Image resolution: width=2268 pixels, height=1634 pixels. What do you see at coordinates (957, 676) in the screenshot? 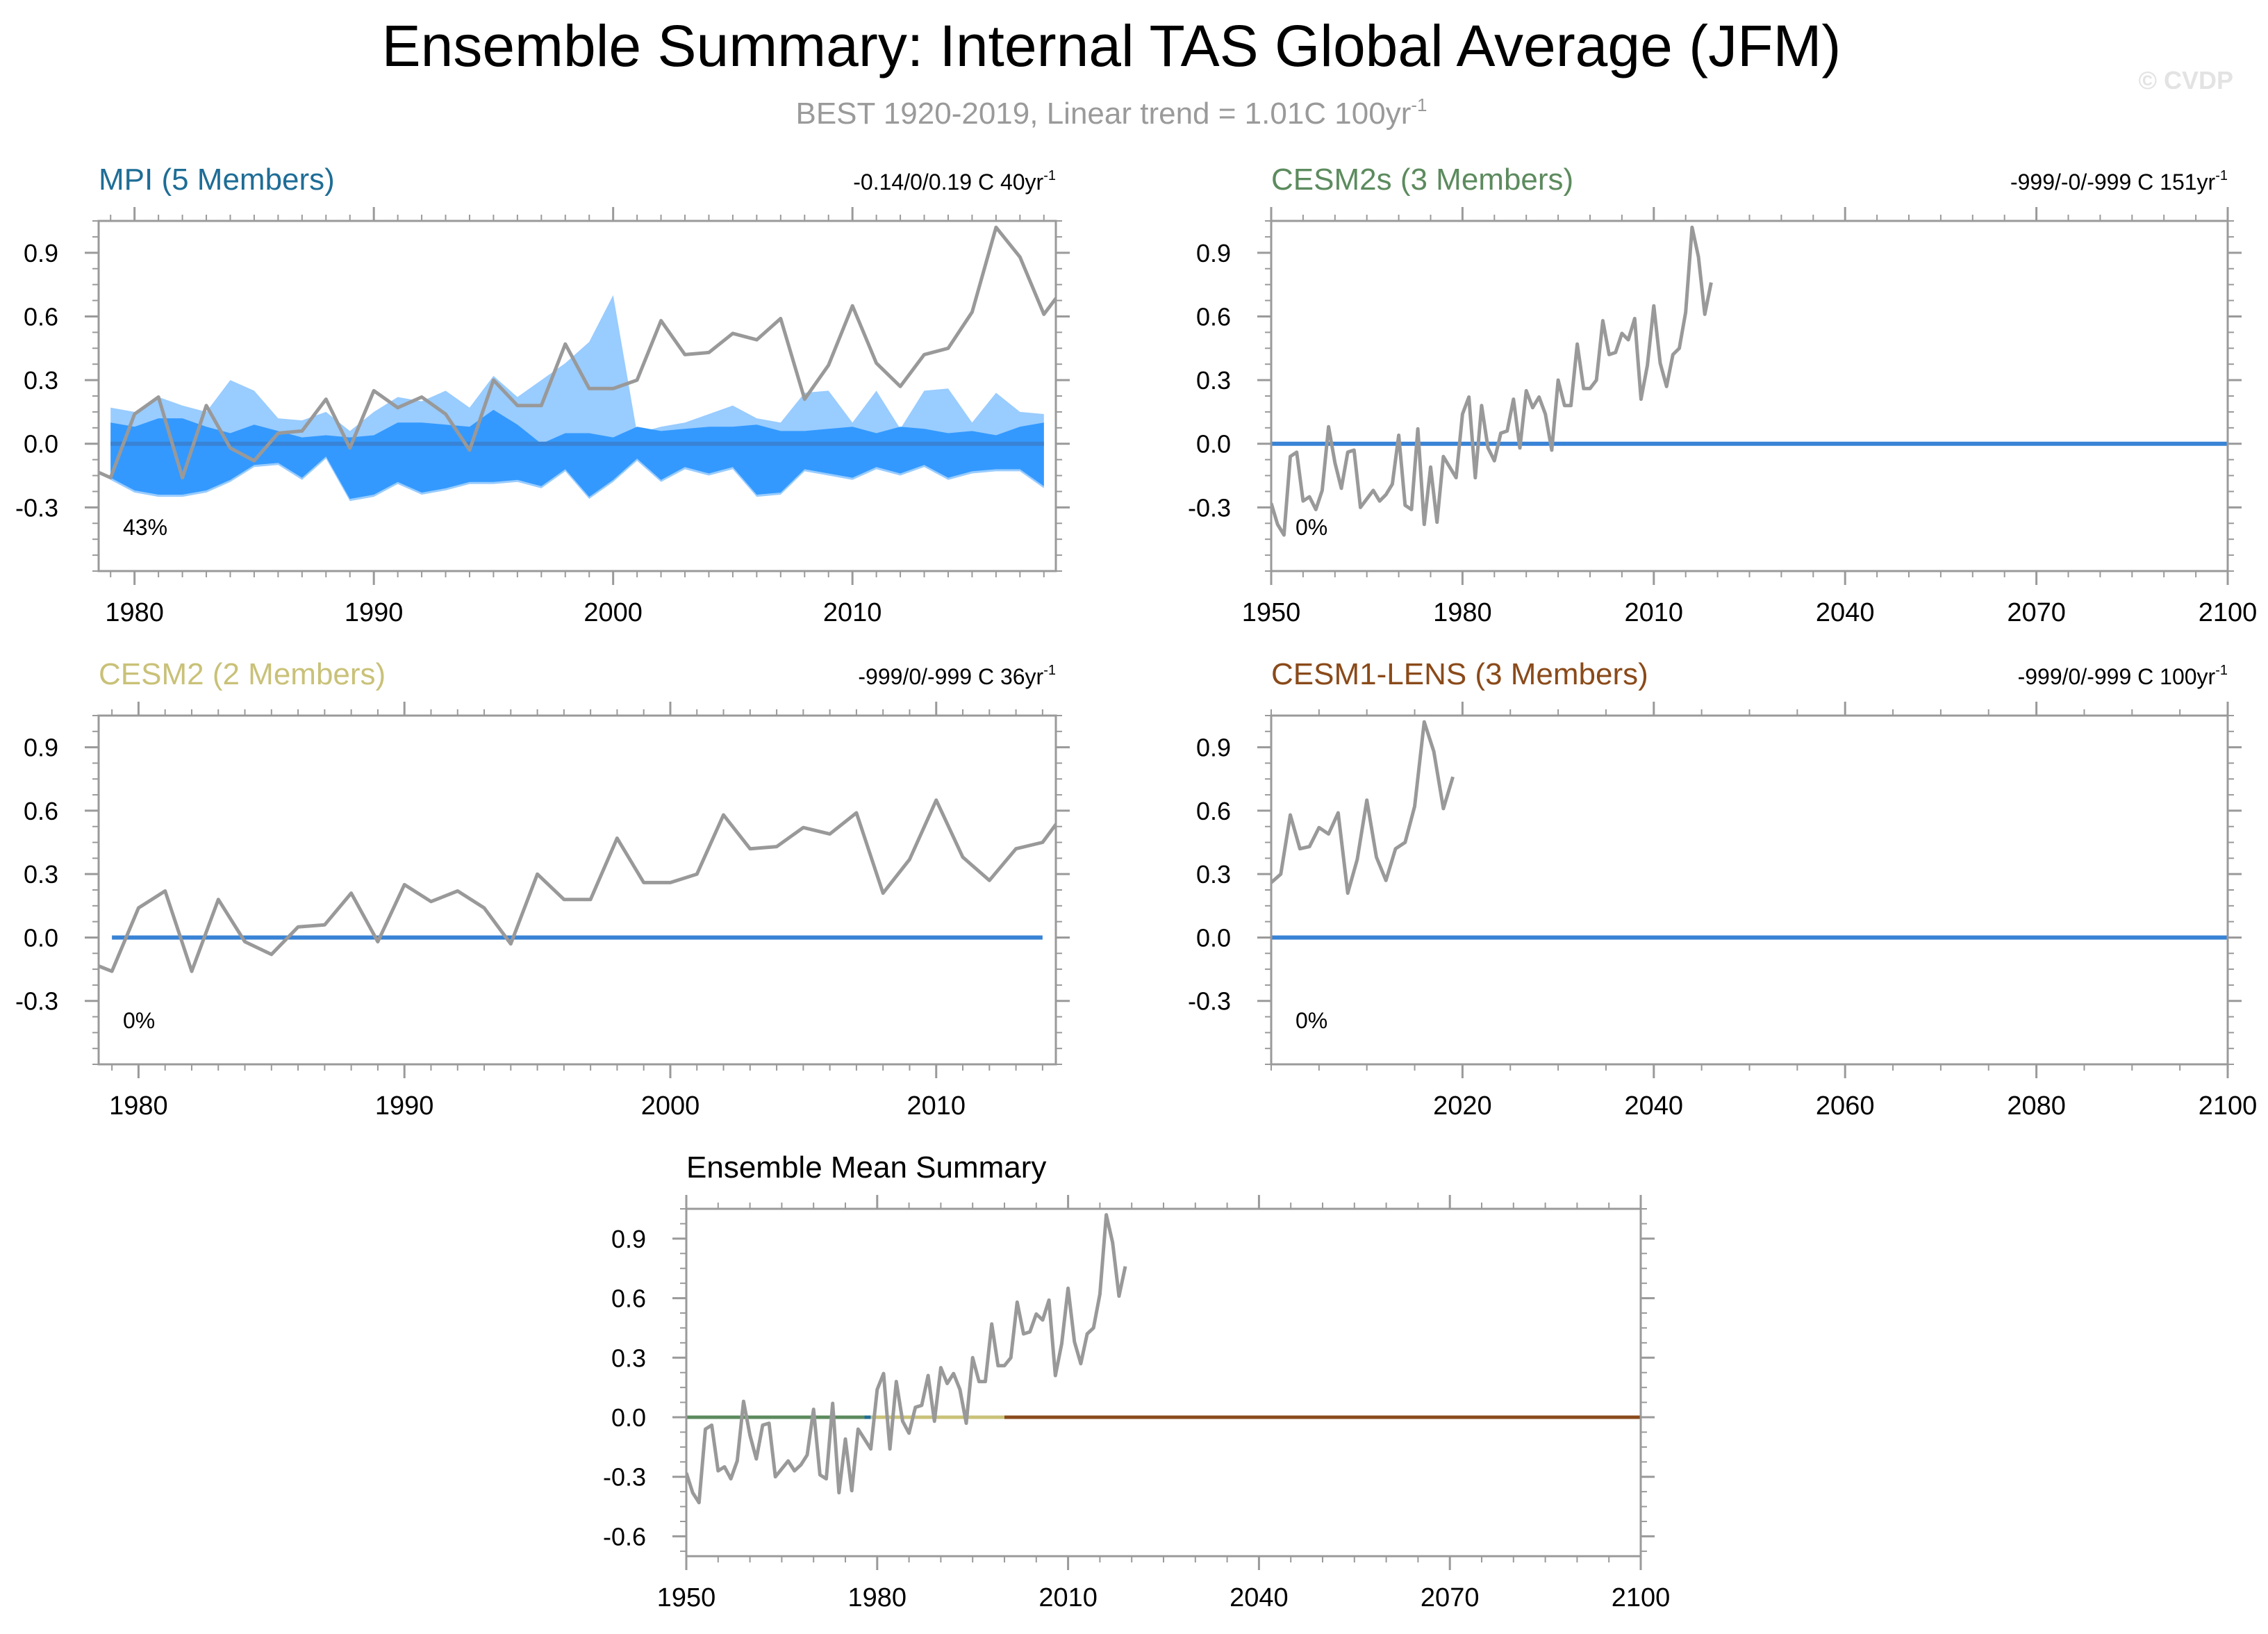
I see `trend-text: -999/0/-999 C 36yr-1` at bounding box center [957, 676].